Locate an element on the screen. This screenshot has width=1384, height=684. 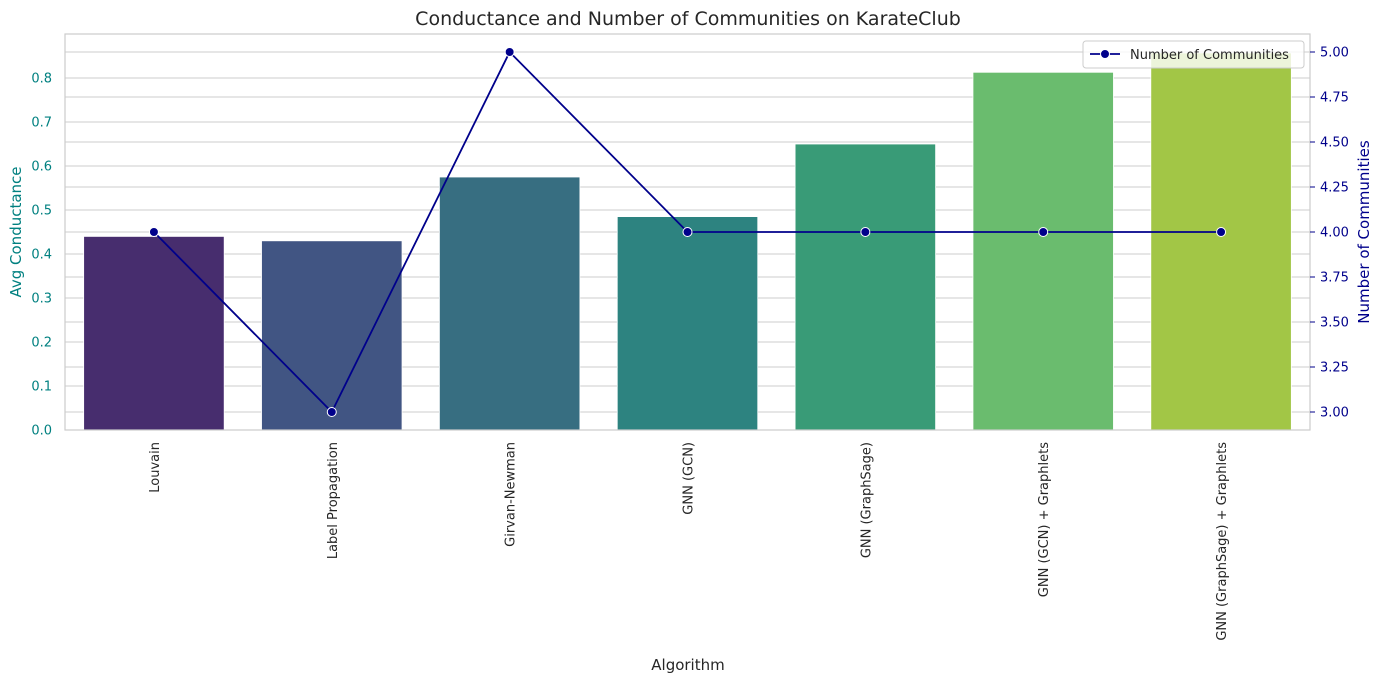
right-y-axis-ticks: 3.00 3.25 3.50 3.75 4.00 4.25 4.50 4.75 5.00 is located at coordinates (1329, 233).